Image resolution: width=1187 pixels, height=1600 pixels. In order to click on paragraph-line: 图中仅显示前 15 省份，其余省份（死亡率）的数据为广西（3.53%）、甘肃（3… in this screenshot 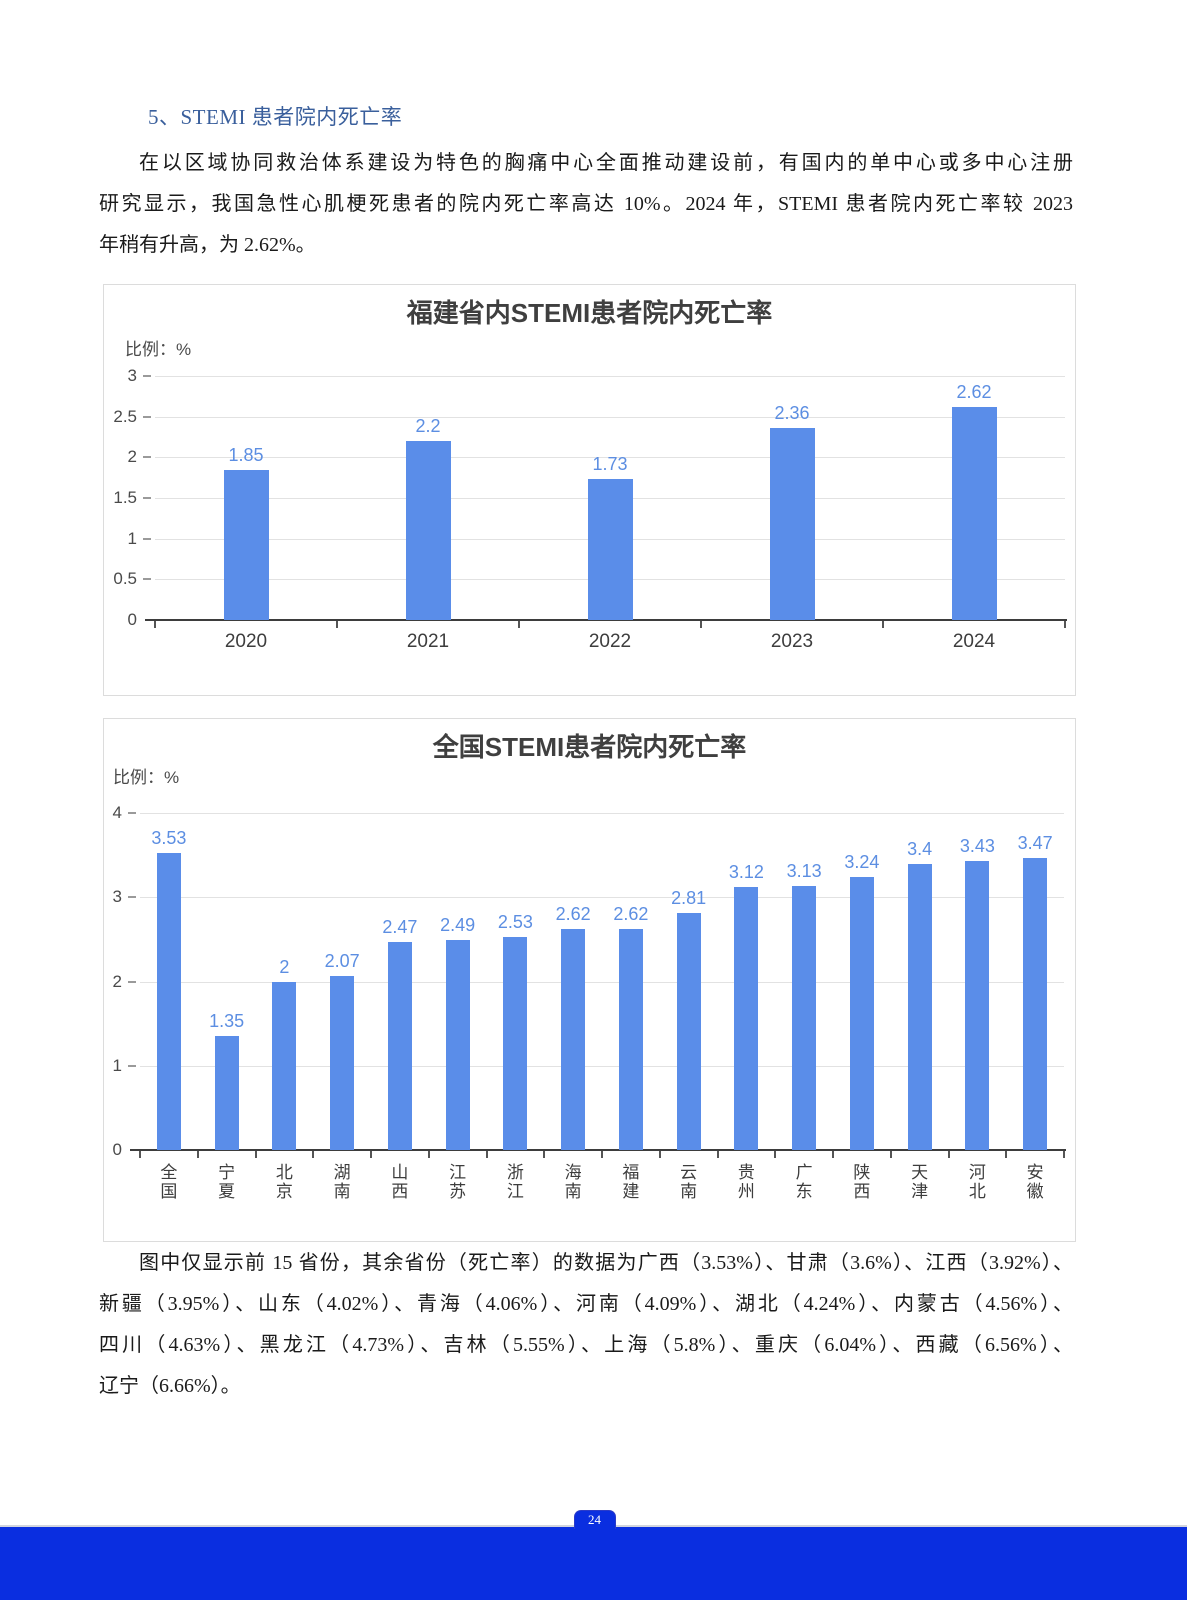, I will do `click(606, 1263)`.